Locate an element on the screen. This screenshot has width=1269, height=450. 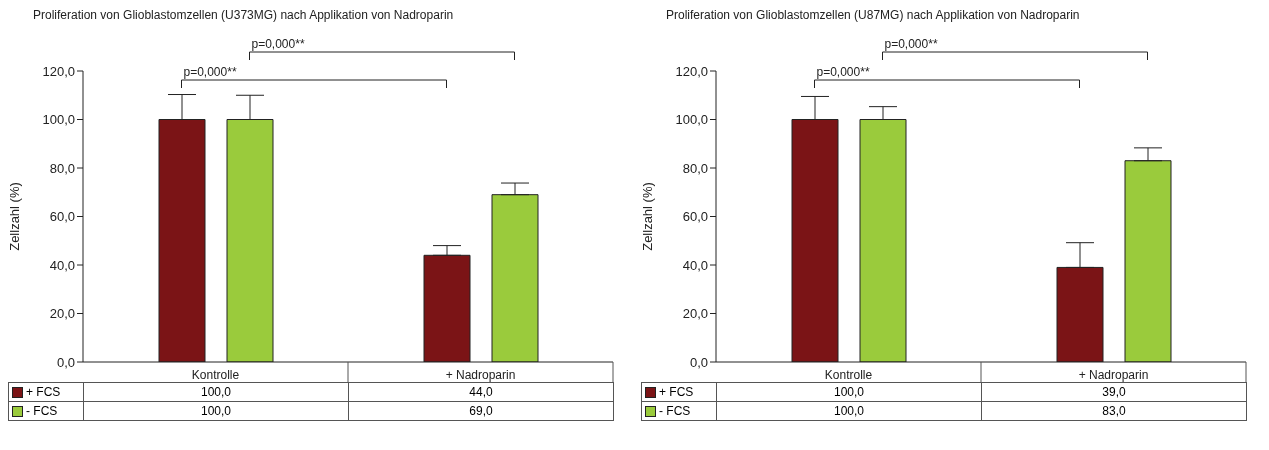
chart-title: Proliferation von Glioblastomzellen (U373MG) nach Applikation von Nadroparin is located at coordinates (243, 16).